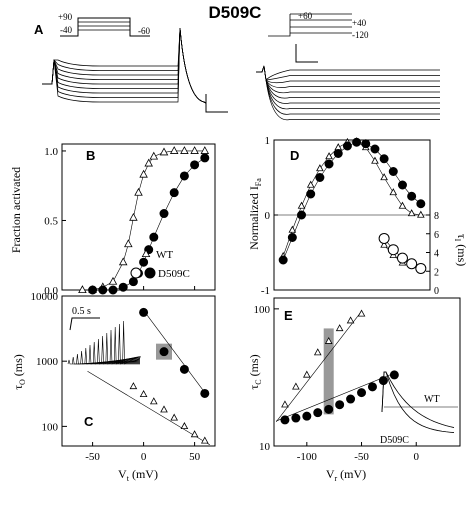 The image size is (471, 505). I want to click on protocol-left-v1: +90, so click(65, 17).